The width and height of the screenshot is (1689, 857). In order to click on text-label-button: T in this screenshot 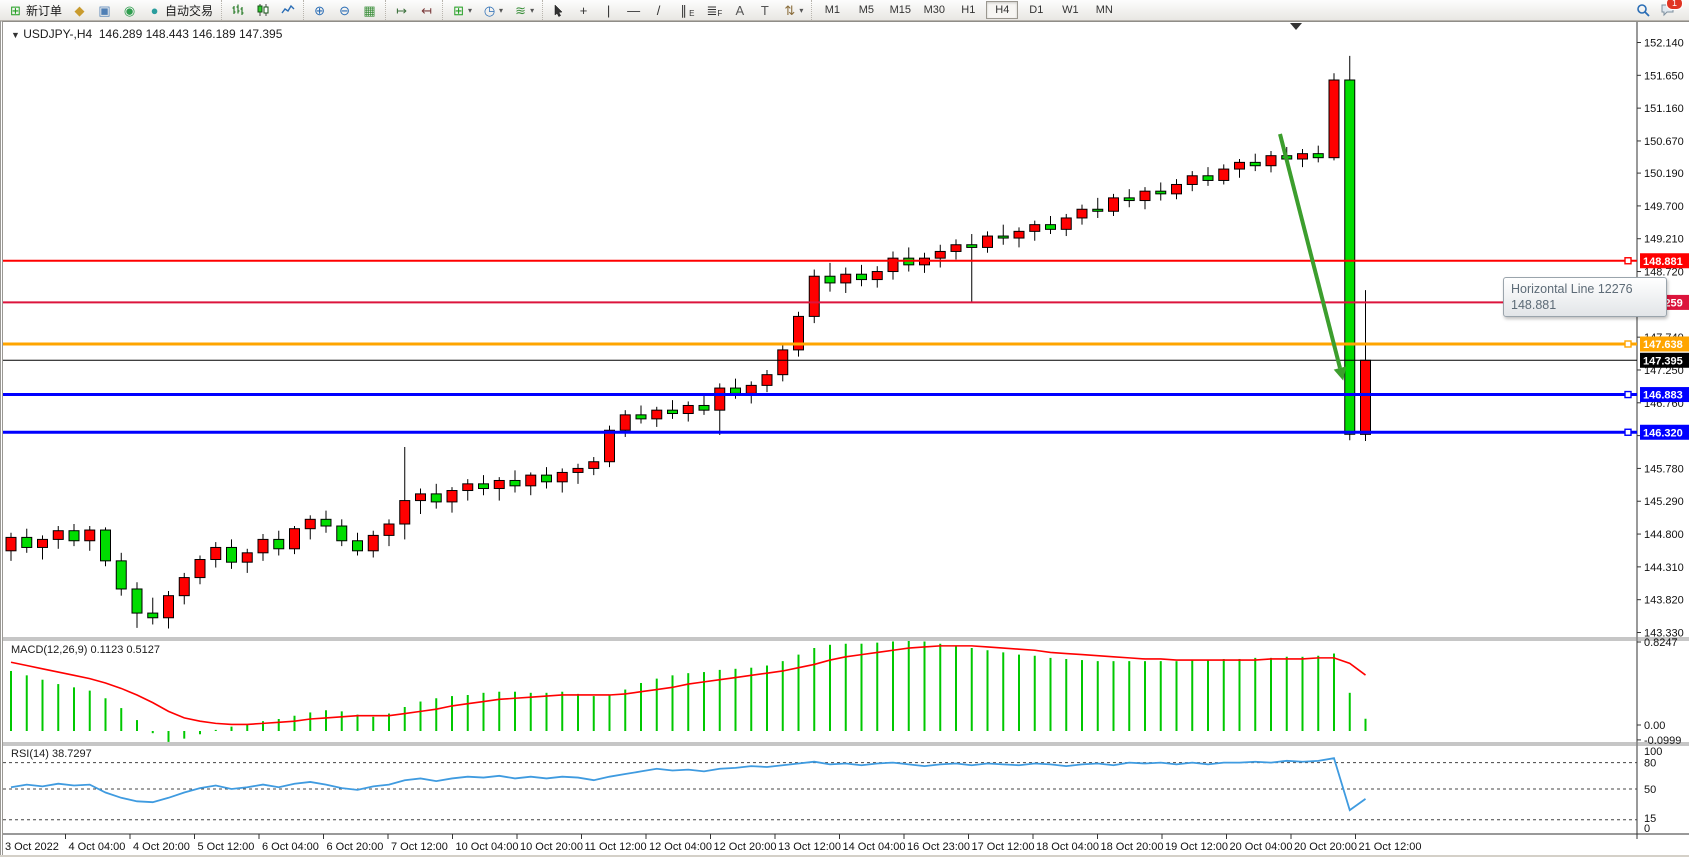, I will do `click(764, 10)`.